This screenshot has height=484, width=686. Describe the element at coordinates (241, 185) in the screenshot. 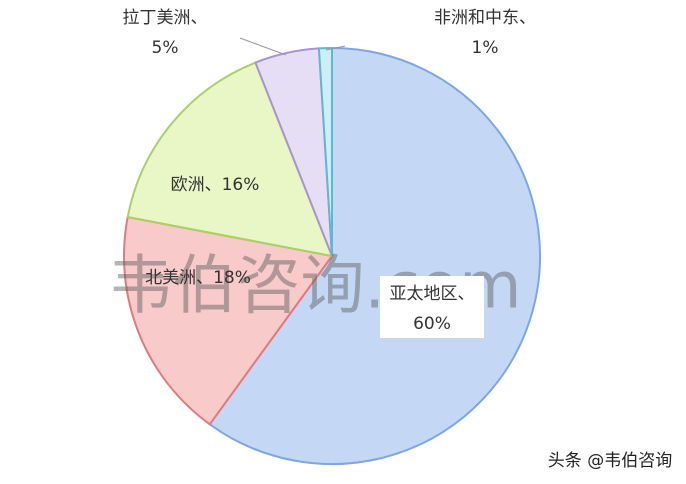

I see `slice-value: 16%` at that location.